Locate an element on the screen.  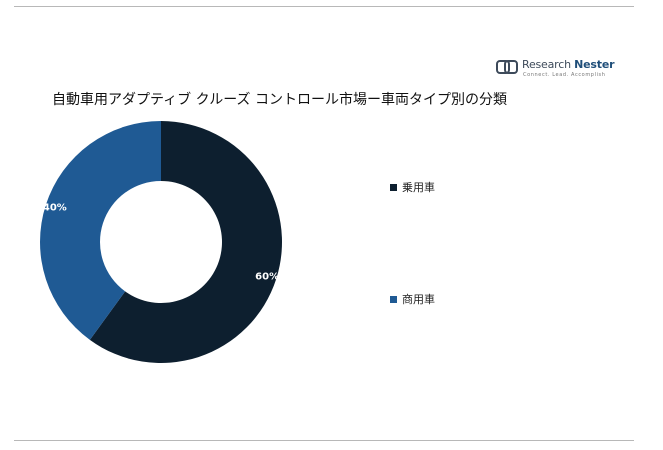
data-label-passenger: 60% is located at coordinates (267, 276).